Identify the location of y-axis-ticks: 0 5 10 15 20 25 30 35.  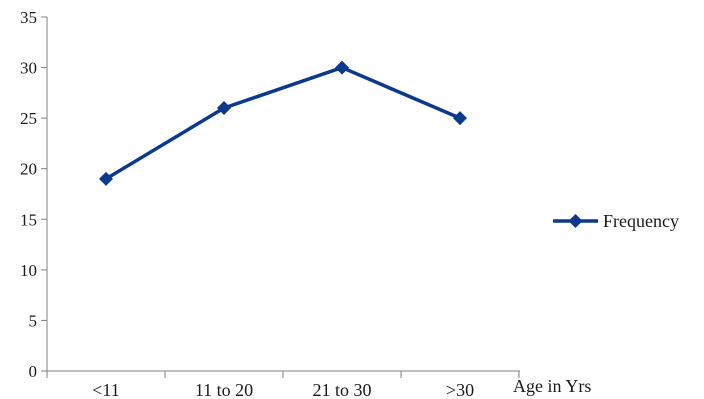
(33, 194).